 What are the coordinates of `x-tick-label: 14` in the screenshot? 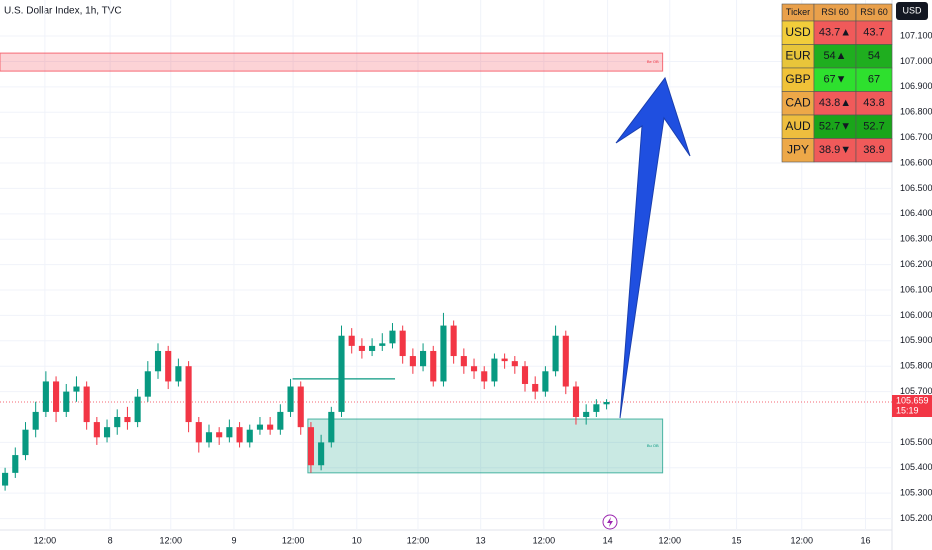 It's located at (608, 540).